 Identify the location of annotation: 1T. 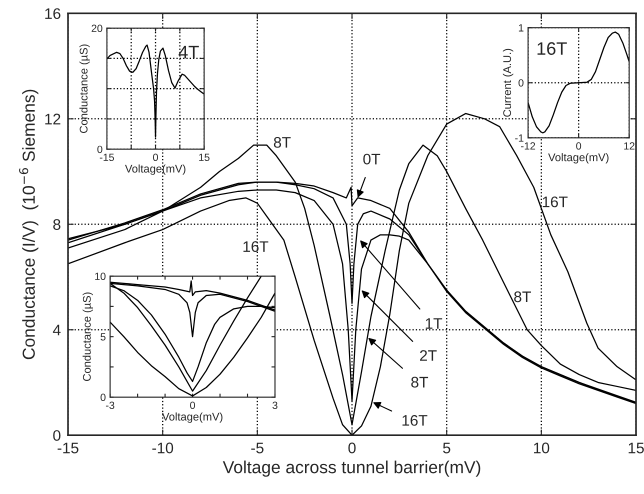
(434, 323).